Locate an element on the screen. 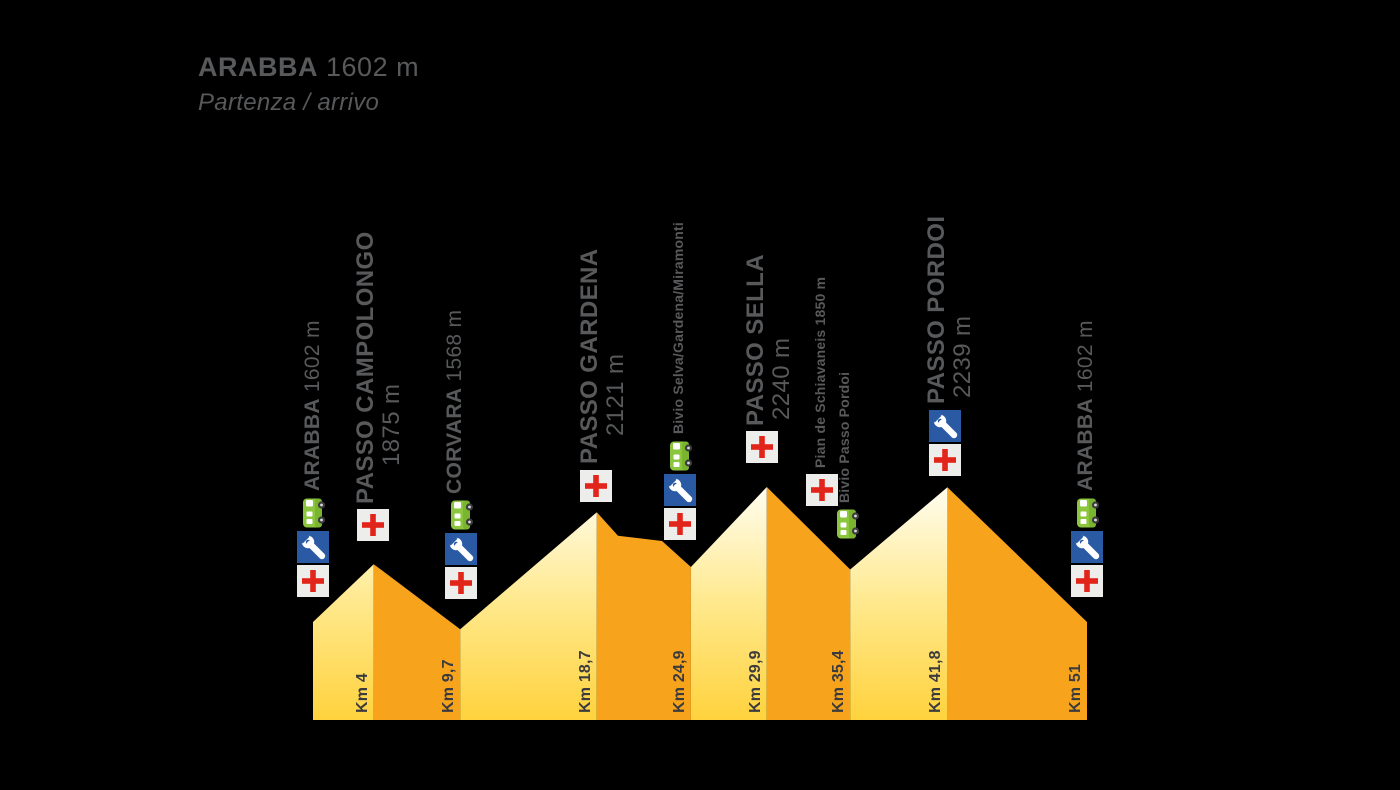 The height and width of the screenshot is (790, 1400). page-title: ARABBA 1602 m is located at coordinates (308, 67).